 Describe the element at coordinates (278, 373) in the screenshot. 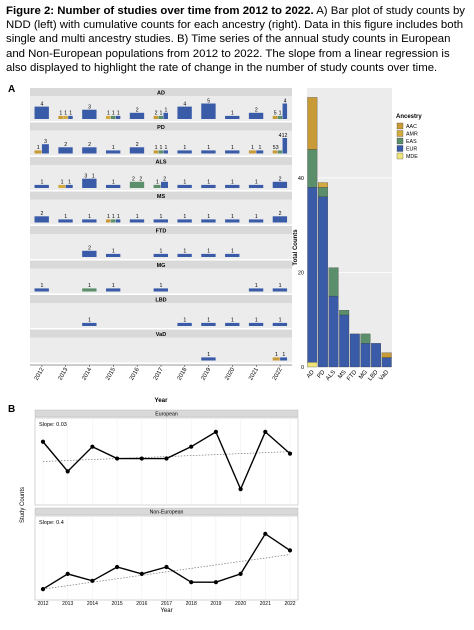

I see `x-tick-label: 2022` at that location.